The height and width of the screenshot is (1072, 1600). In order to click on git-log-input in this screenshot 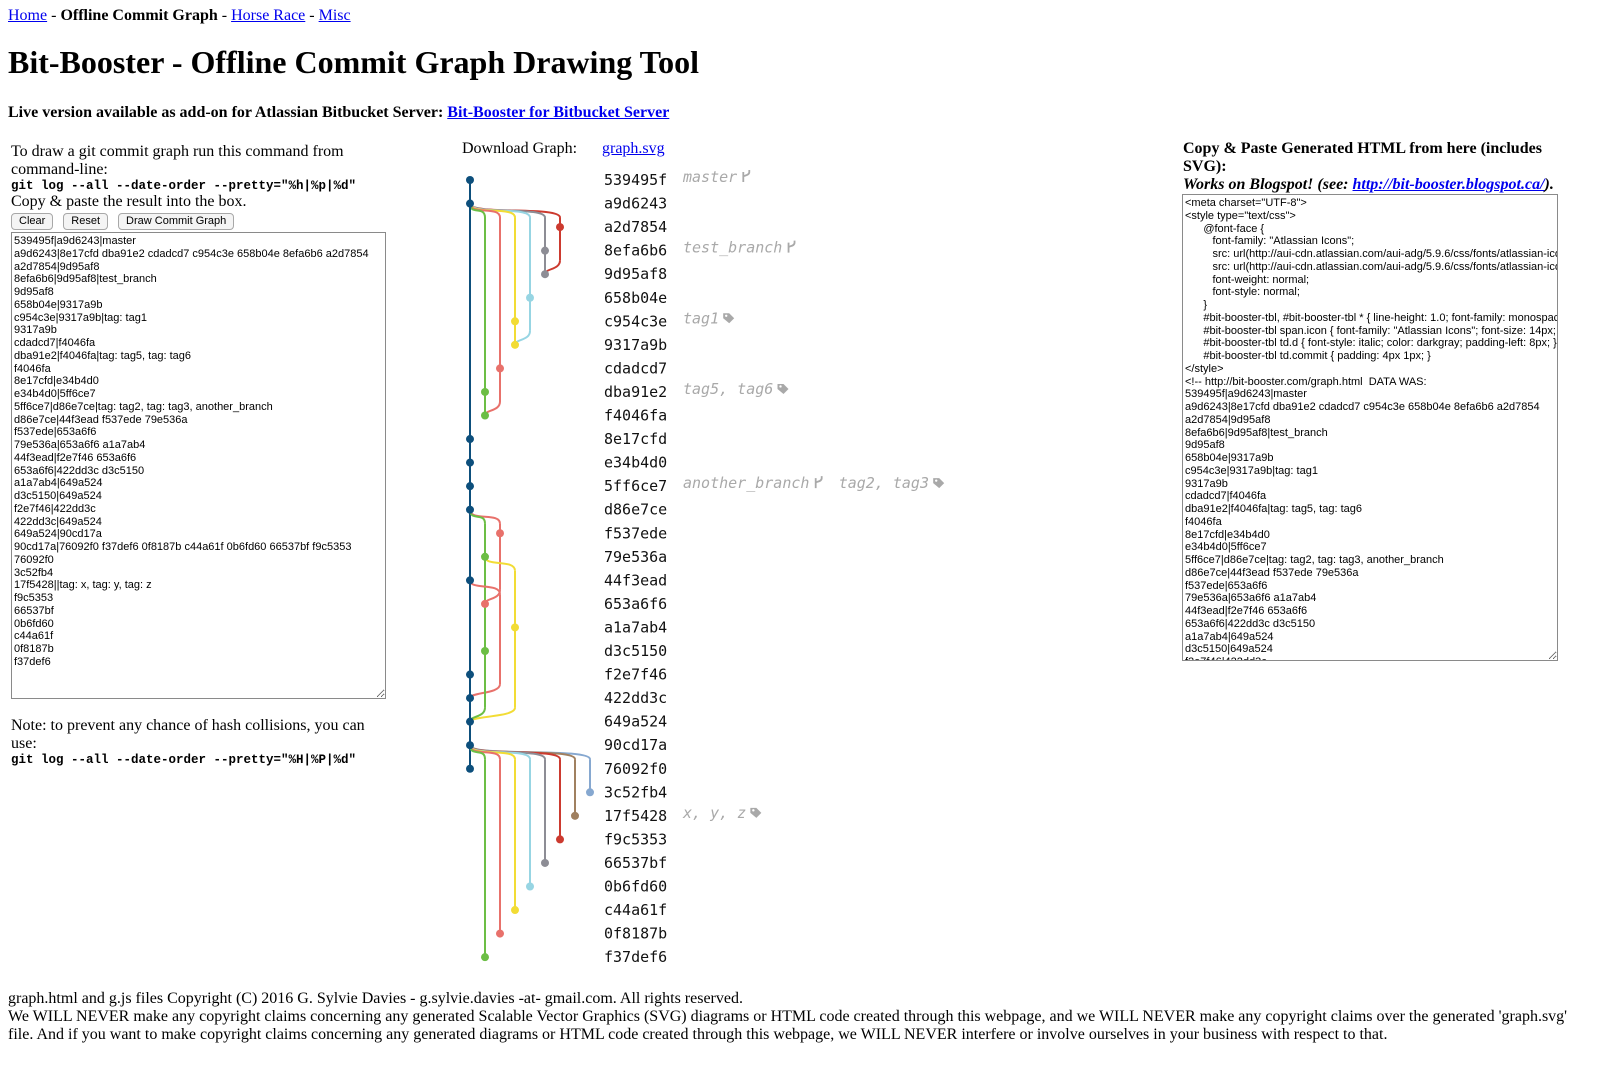, I will do `click(198, 465)`.